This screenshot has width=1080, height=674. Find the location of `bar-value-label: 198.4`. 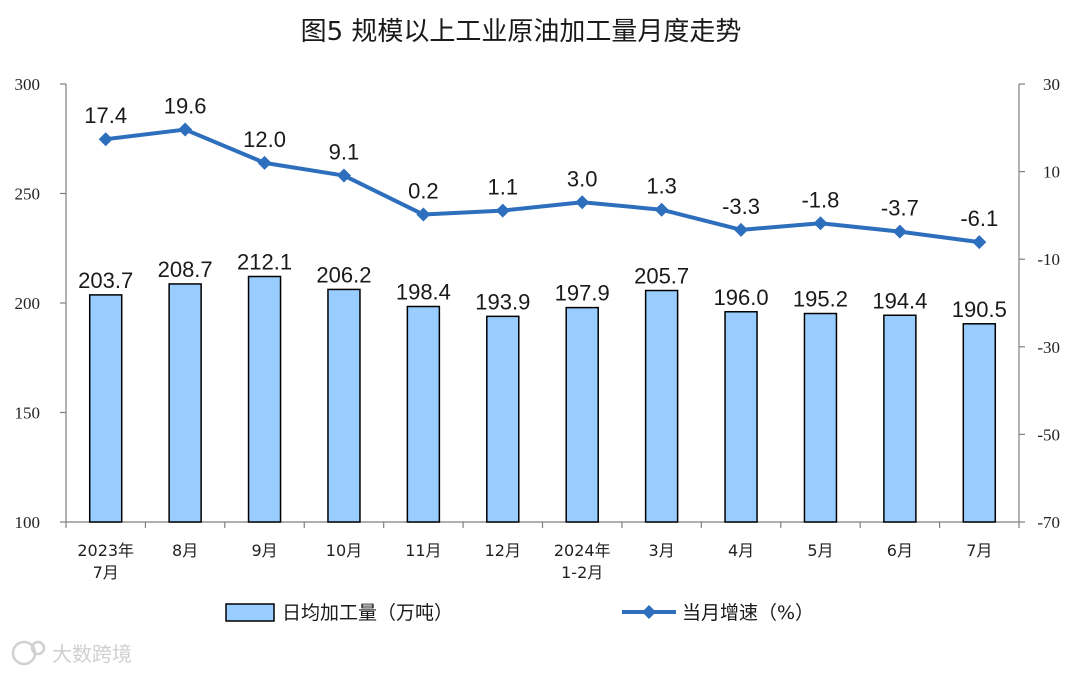

bar-value-label: 198.4 is located at coordinates (423, 292).